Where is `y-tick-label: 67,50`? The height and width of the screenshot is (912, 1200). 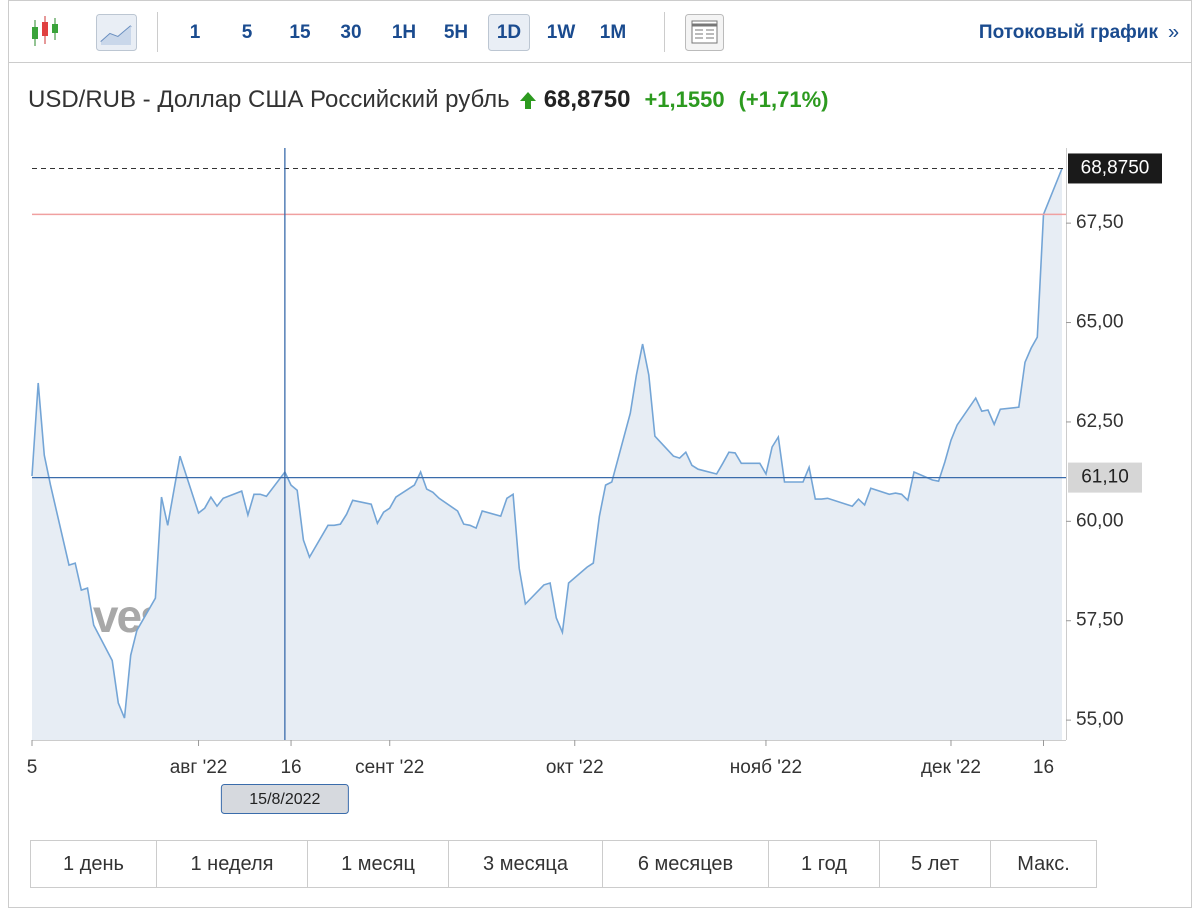 y-tick-label: 67,50 is located at coordinates (1100, 222).